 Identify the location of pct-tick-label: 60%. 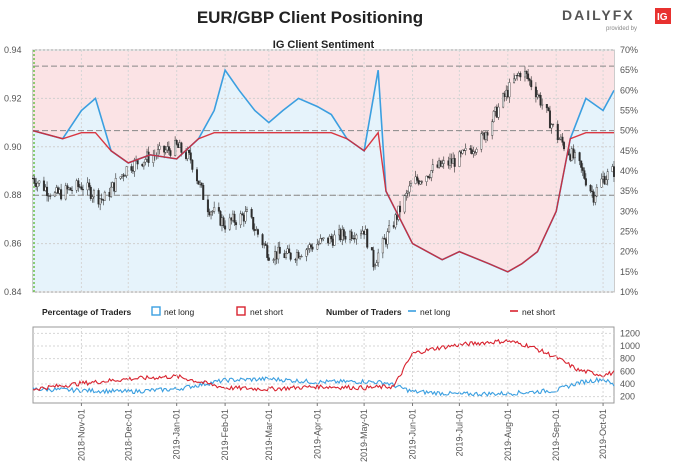
(629, 90).